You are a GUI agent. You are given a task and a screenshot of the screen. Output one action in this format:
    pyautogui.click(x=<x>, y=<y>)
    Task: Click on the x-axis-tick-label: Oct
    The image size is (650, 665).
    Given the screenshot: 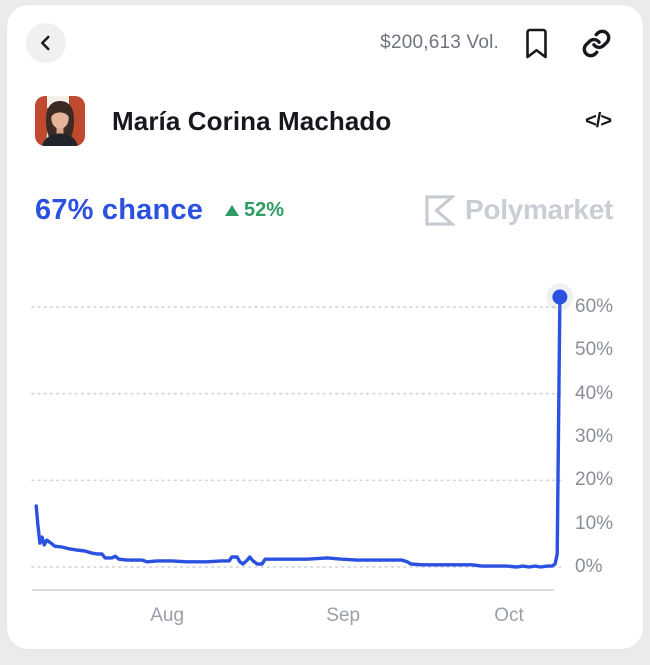 What is the action you would take?
    pyautogui.click(x=509, y=615)
    